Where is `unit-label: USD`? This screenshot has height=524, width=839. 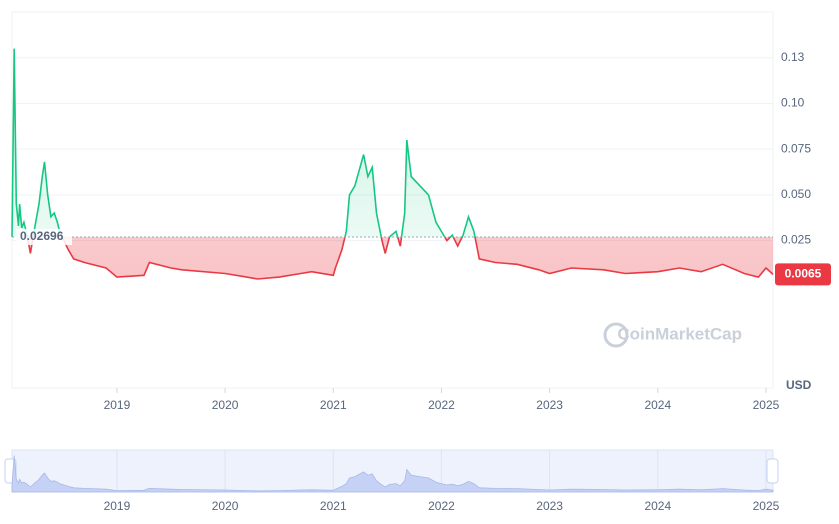
unit-label: USD is located at coordinates (799, 385).